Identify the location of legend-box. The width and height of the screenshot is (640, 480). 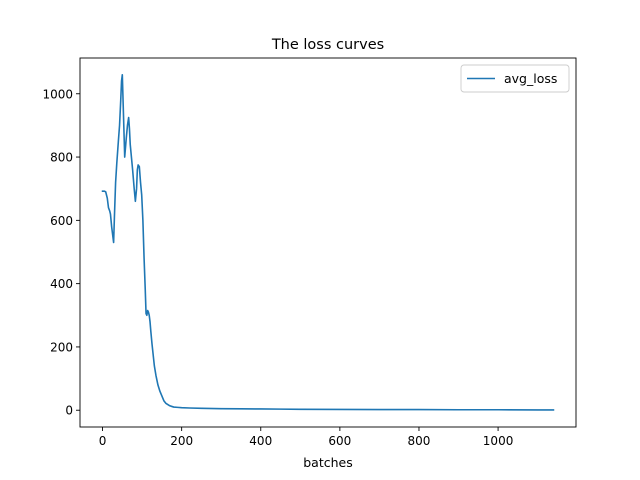
(515, 78).